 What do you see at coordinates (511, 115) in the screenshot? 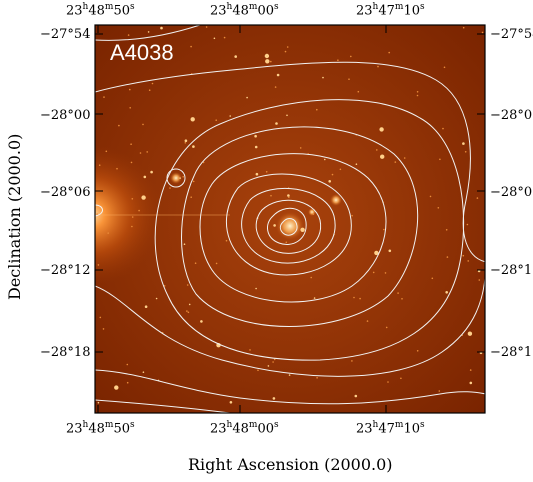
I see `dec-tick-label-right: −28°00` at bounding box center [511, 115].